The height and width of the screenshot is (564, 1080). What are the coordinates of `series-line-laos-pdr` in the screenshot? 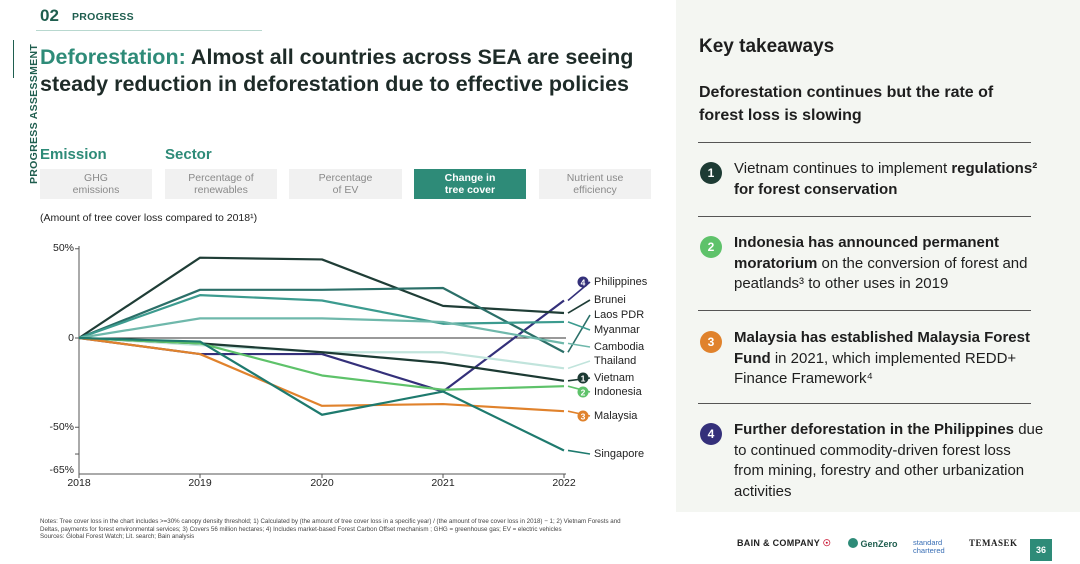 It's located at (321, 320).